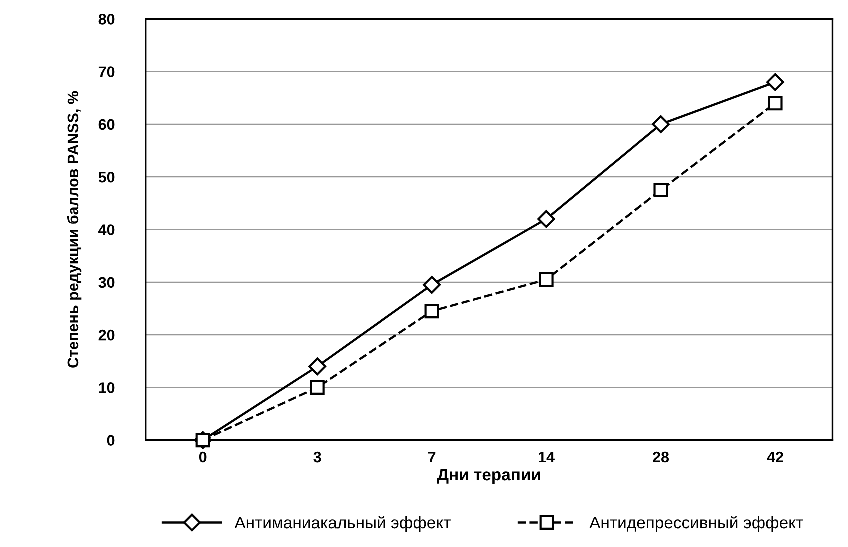 This screenshot has height=547, width=848. What do you see at coordinates (106, 177) in the screenshot?
I see `y-tick-label: 50` at bounding box center [106, 177].